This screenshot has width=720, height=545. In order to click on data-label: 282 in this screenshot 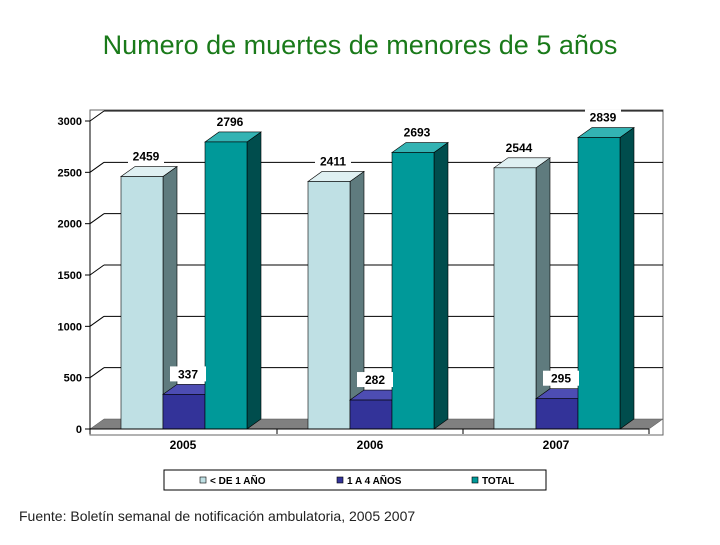, I will do `click(375, 380)`.